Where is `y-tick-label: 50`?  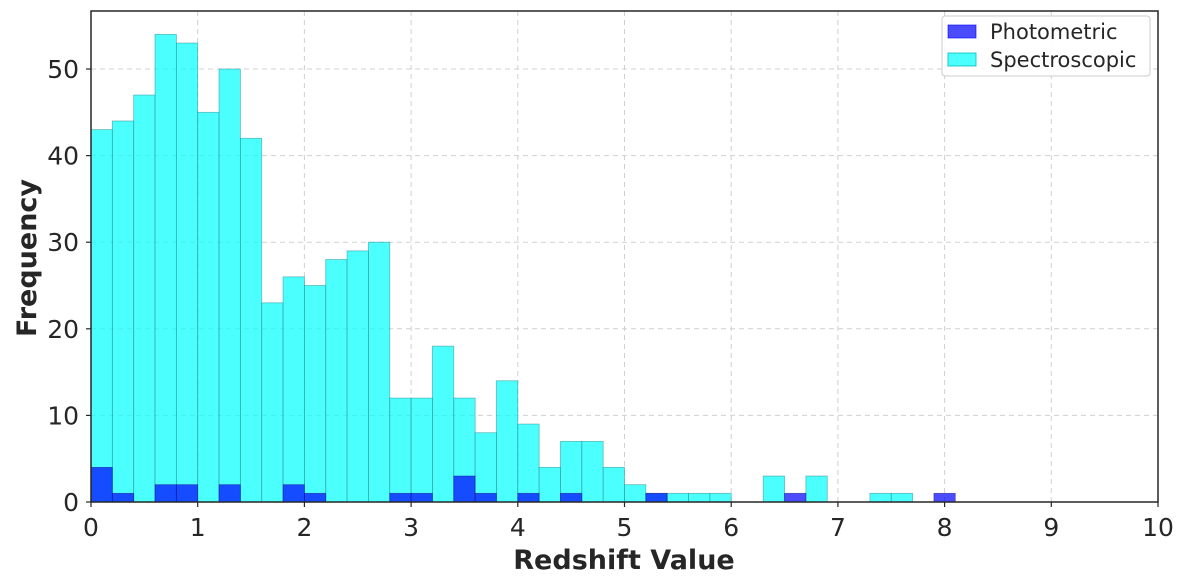 y-tick-label: 50 is located at coordinates (63, 69).